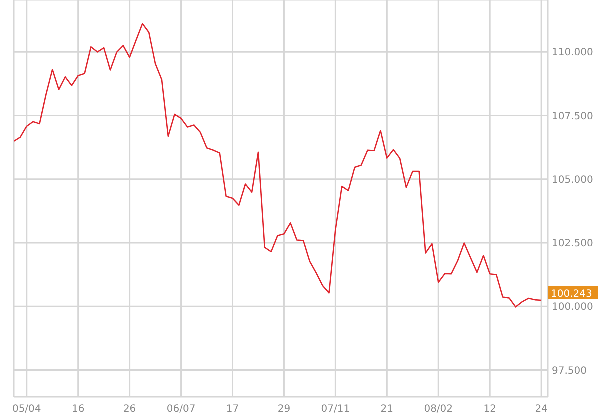 Image resolution: width=600 pixels, height=417 pixels. What do you see at coordinates (541, 410) in the screenshot?
I see `x-tick-label: 24` at bounding box center [541, 410].